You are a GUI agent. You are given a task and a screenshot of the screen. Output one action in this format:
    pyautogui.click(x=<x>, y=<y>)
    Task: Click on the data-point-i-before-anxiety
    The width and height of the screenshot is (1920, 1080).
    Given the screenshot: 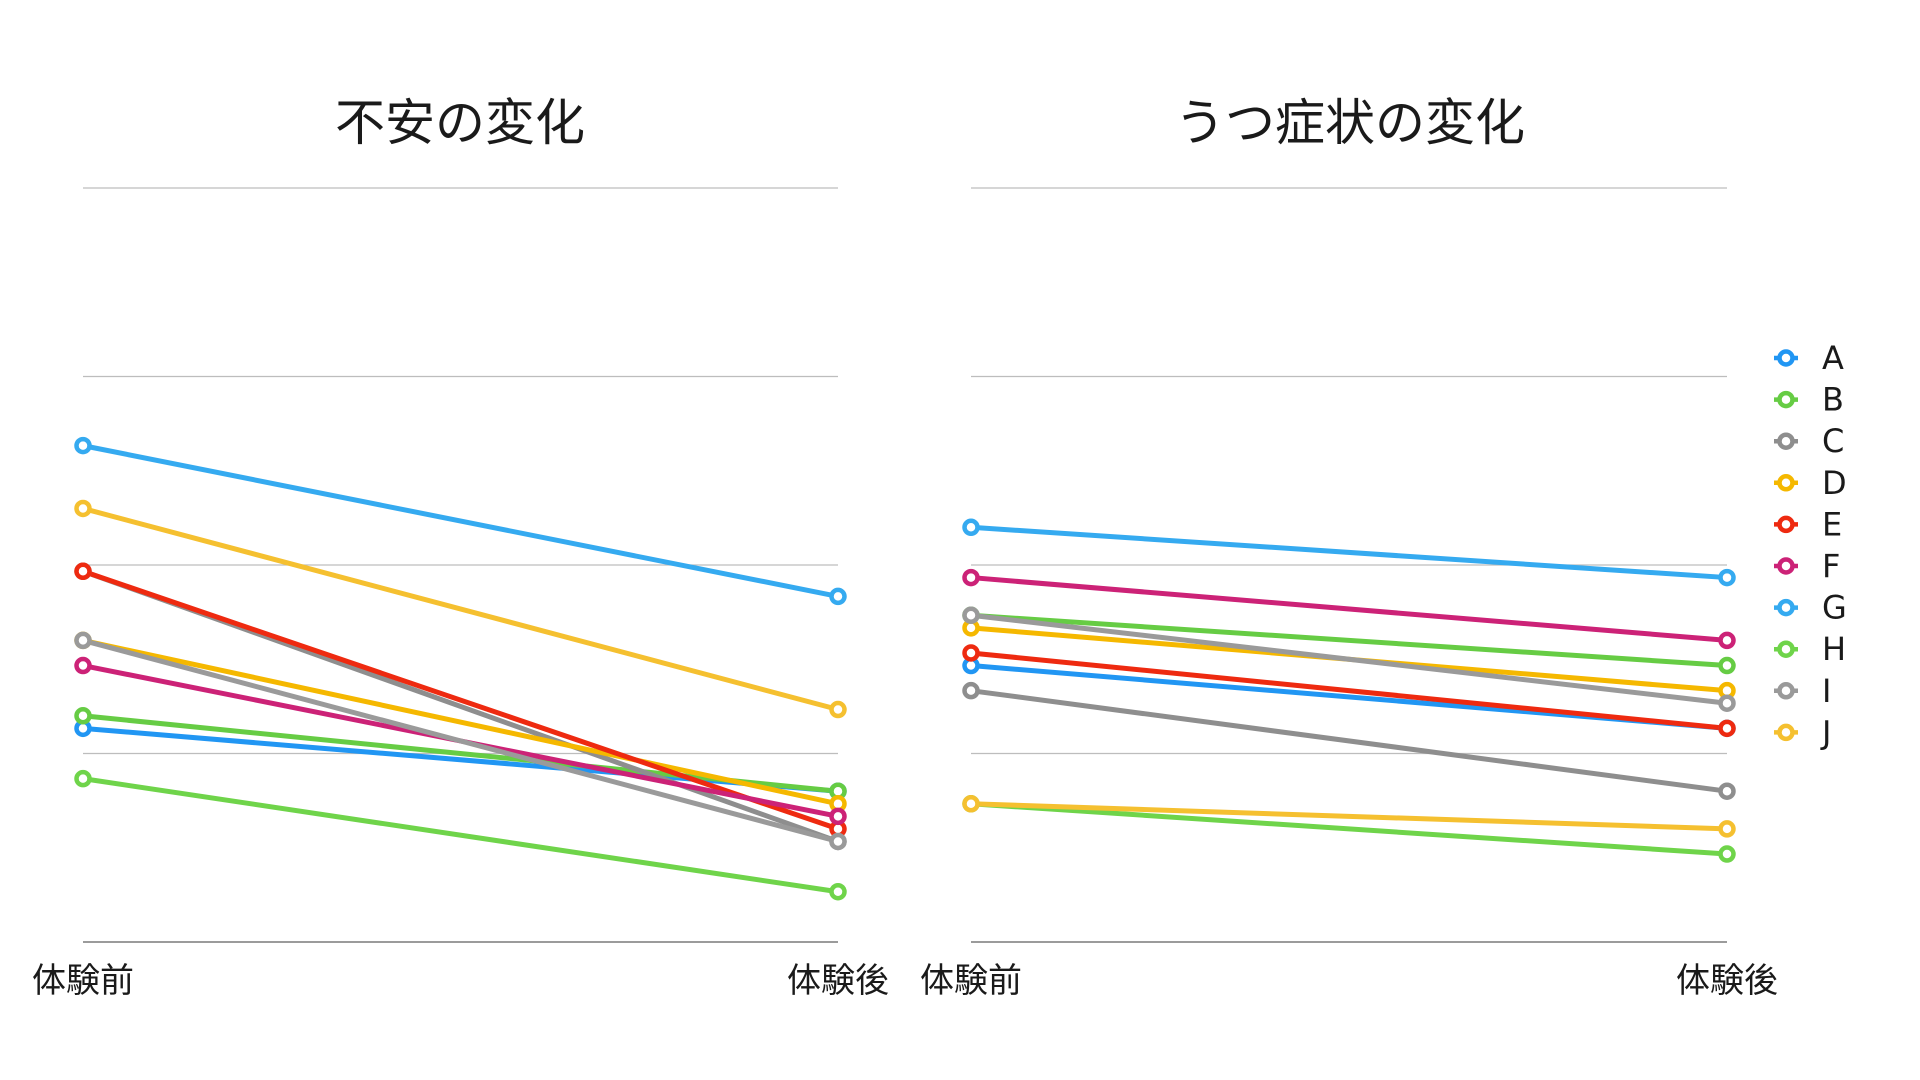 What is the action you would take?
    pyautogui.click(x=83, y=640)
    